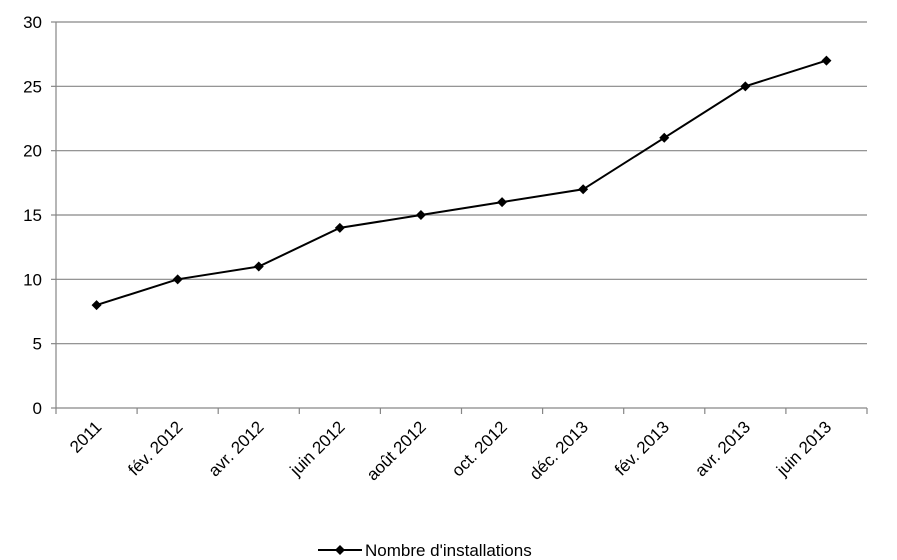 The image size is (897, 560). What do you see at coordinates (642, 448) in the screenshot?
I see `x-tick-label: fév. 2013` at bounding box center [642, 448].